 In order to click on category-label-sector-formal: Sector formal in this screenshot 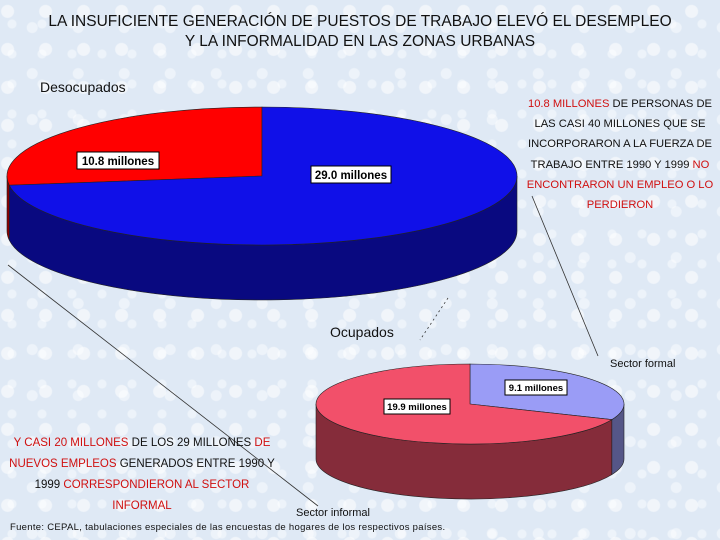, I will do `click(642, 364)`.